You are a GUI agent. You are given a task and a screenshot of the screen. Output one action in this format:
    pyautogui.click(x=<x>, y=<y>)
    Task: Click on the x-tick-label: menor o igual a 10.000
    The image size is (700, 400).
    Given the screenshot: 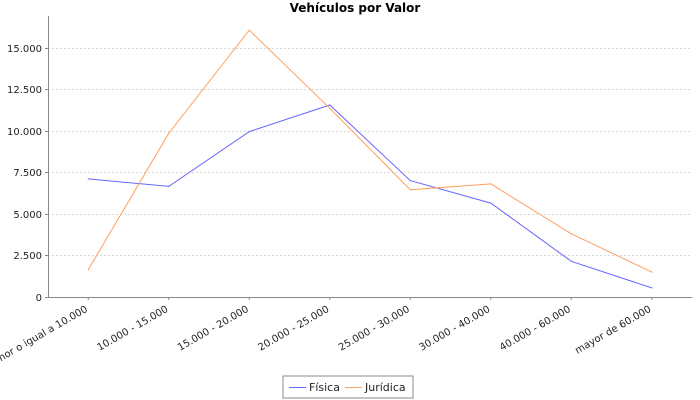 What is the action you would take?
    pyautogui.click(x=45, y=338)
    